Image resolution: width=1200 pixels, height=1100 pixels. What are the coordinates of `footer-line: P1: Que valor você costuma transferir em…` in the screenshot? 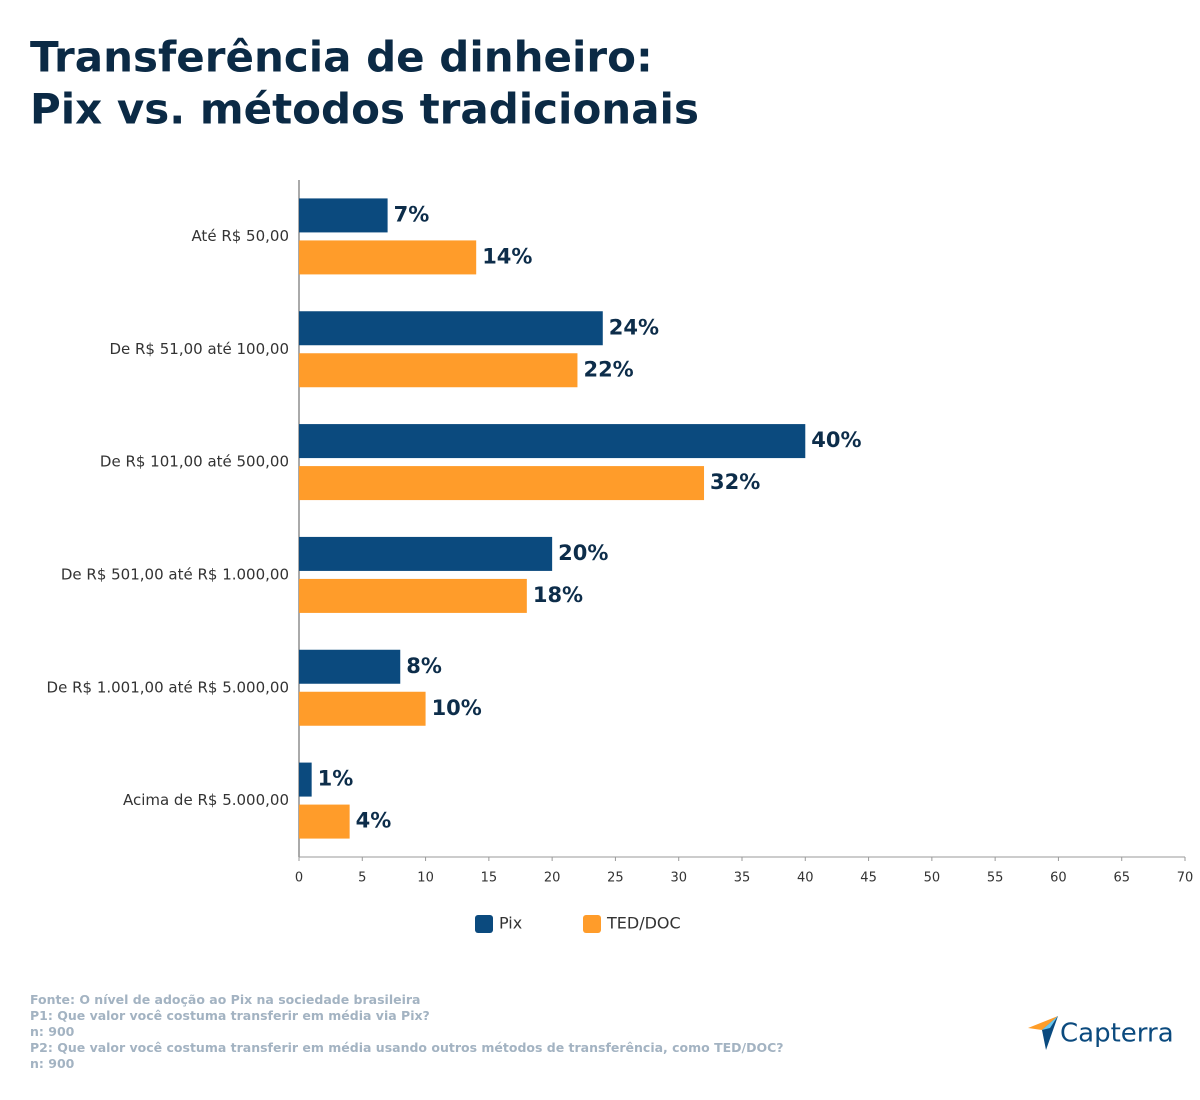 It's located at (230, 1015).